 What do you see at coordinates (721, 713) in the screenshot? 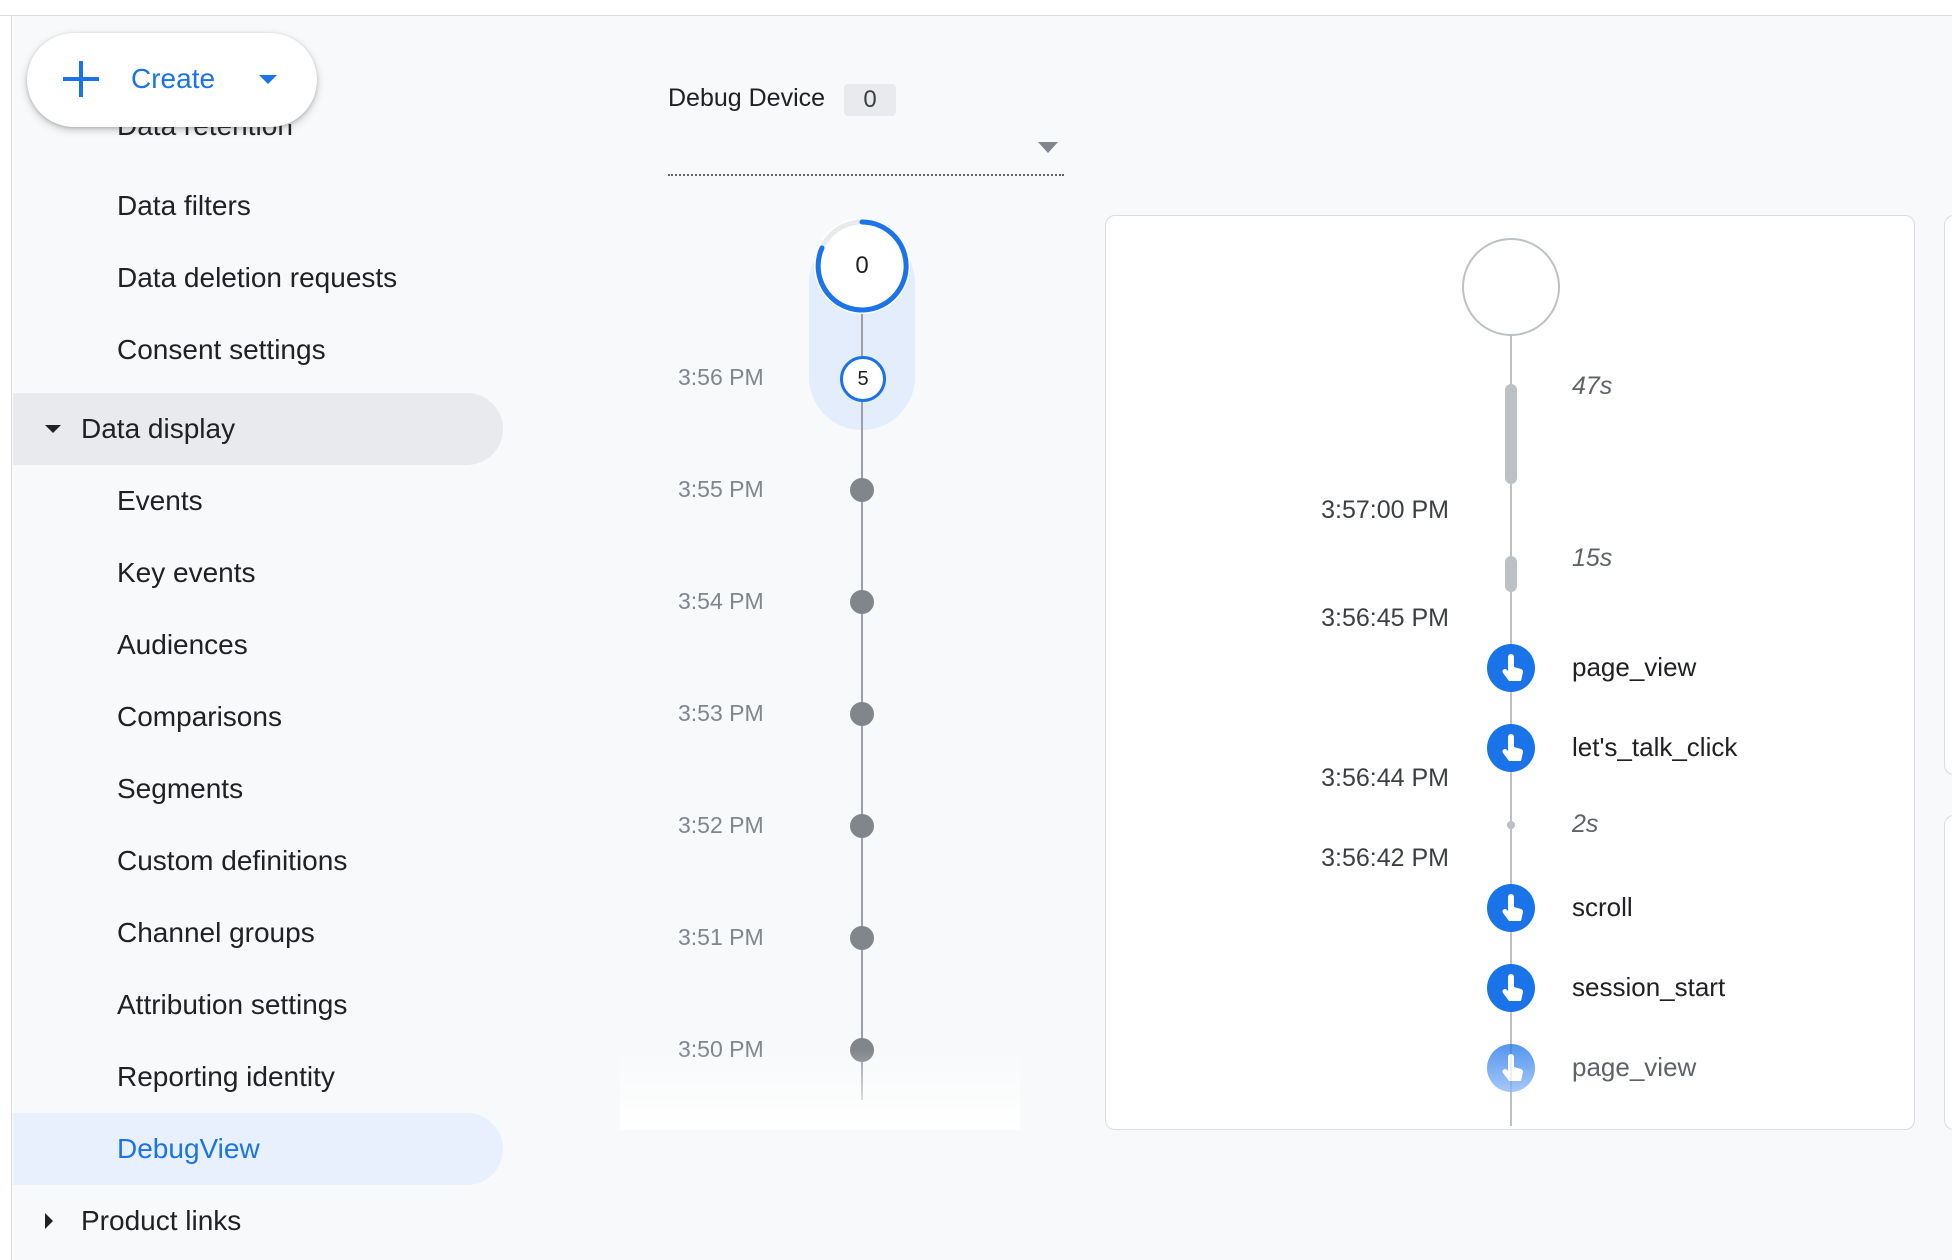
I see `minute-time: 3:53 PM` at bounding box center [721, 713].